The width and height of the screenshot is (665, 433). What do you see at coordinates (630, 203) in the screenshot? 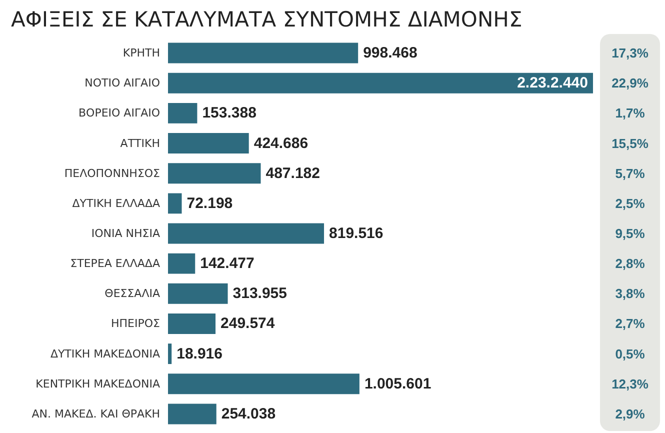
I see `text: 2,5%` at bounding box center [630, 203].